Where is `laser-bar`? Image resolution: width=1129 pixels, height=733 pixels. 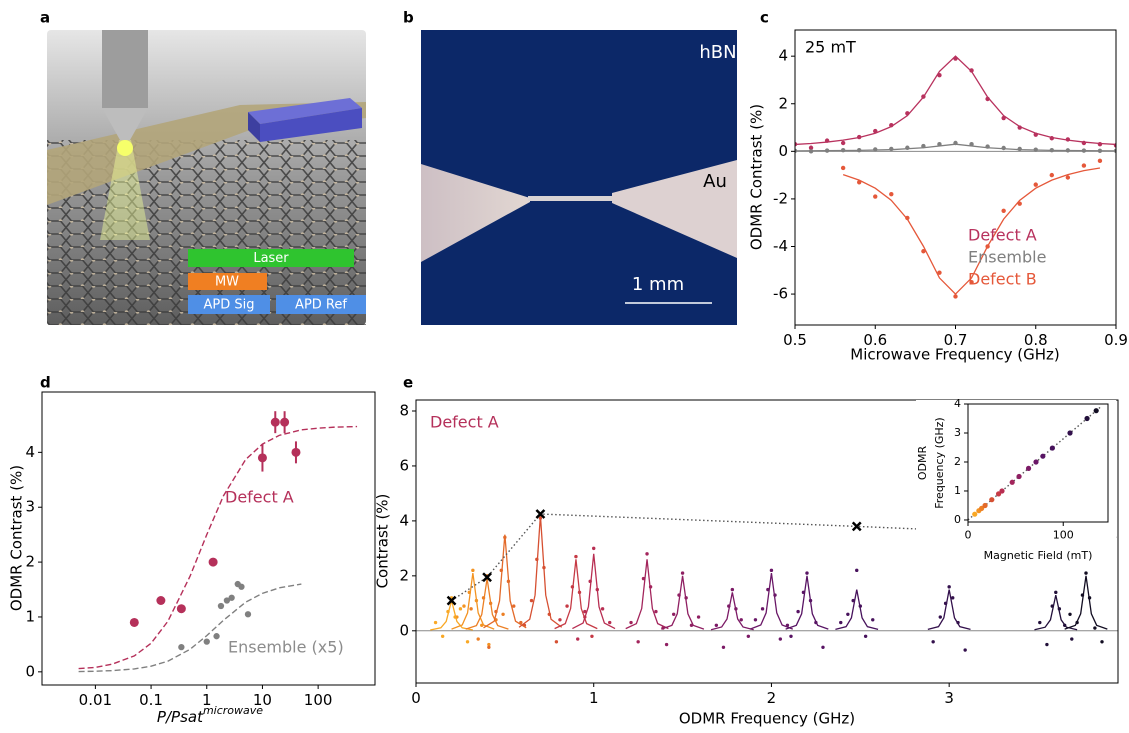 laser-bar is located at coordinates (271, 258).